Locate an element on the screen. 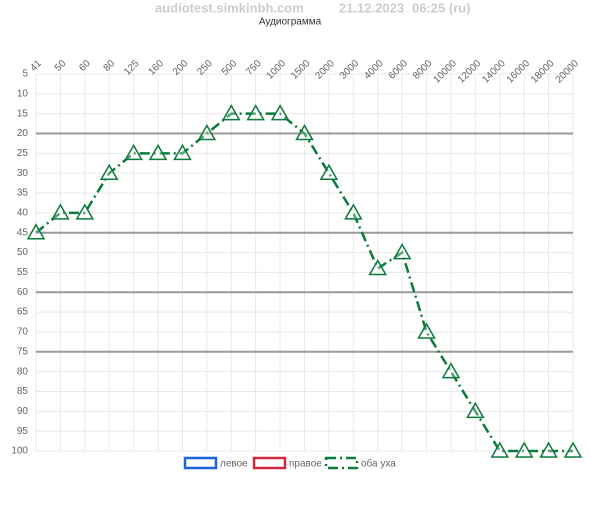 The width and height of the screenshot is (597, 505). y-tick-label: 40 is located at coordinates (23, 213).